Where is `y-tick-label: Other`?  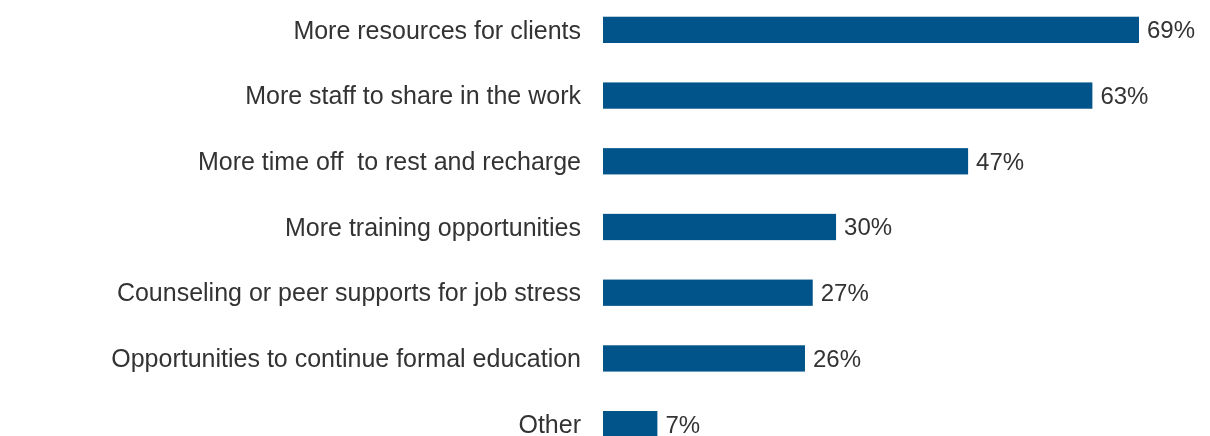
y-tick-label: Other is located at coordinates (549, 422).